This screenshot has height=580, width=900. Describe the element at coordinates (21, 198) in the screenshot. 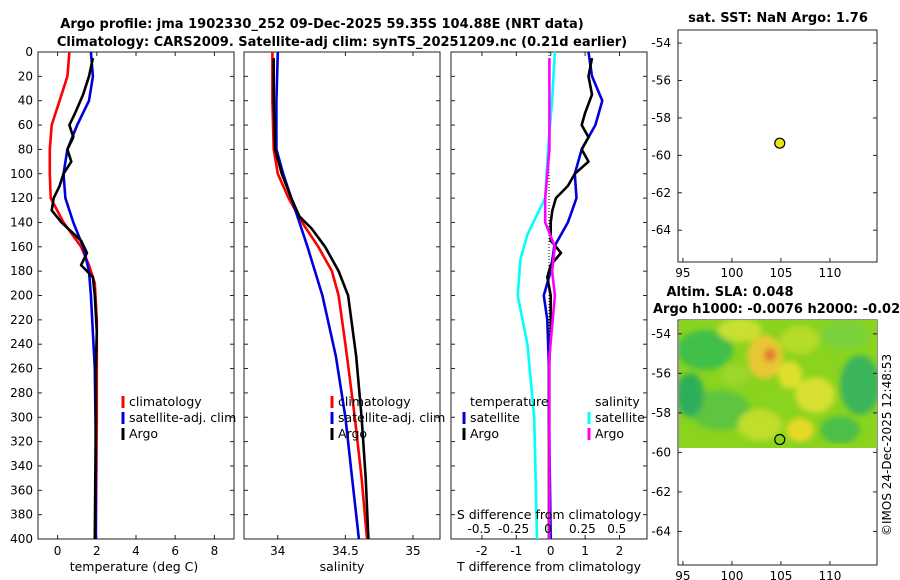

I see `y-tick-label: 120` at that location.